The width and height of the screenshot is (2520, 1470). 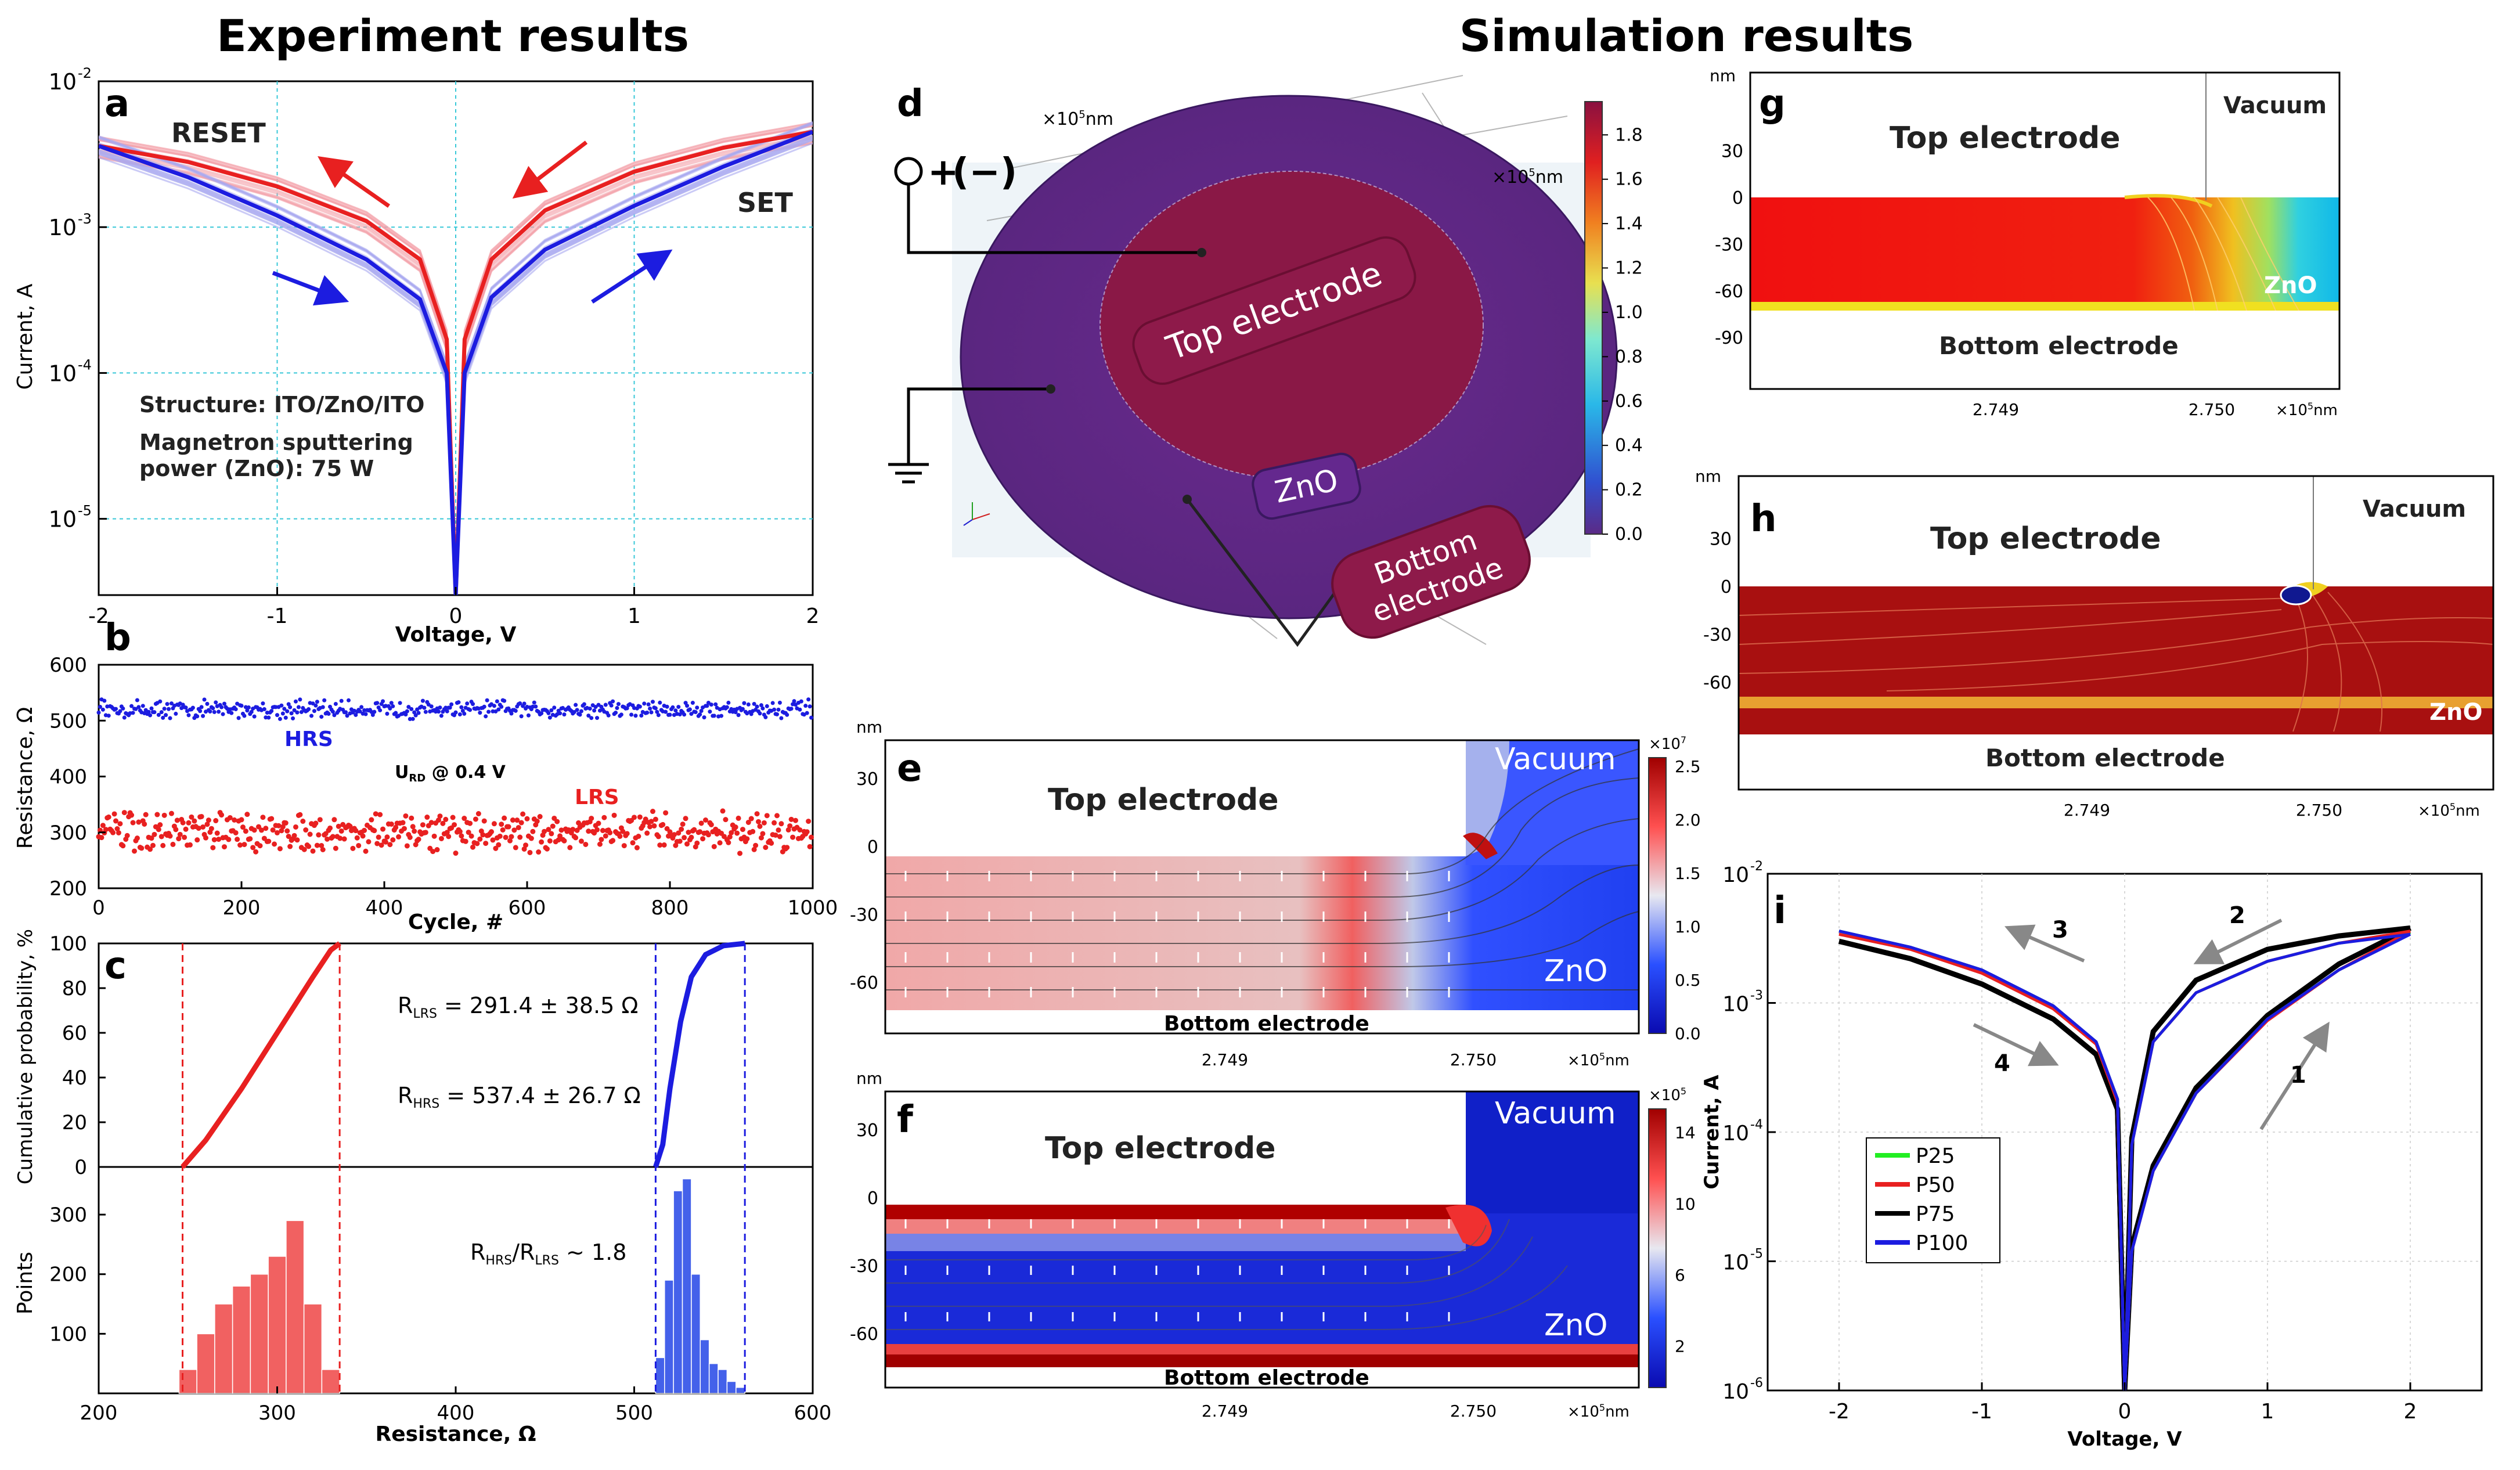 I want to click on set-cycle-line, so click(x=456, y=359).